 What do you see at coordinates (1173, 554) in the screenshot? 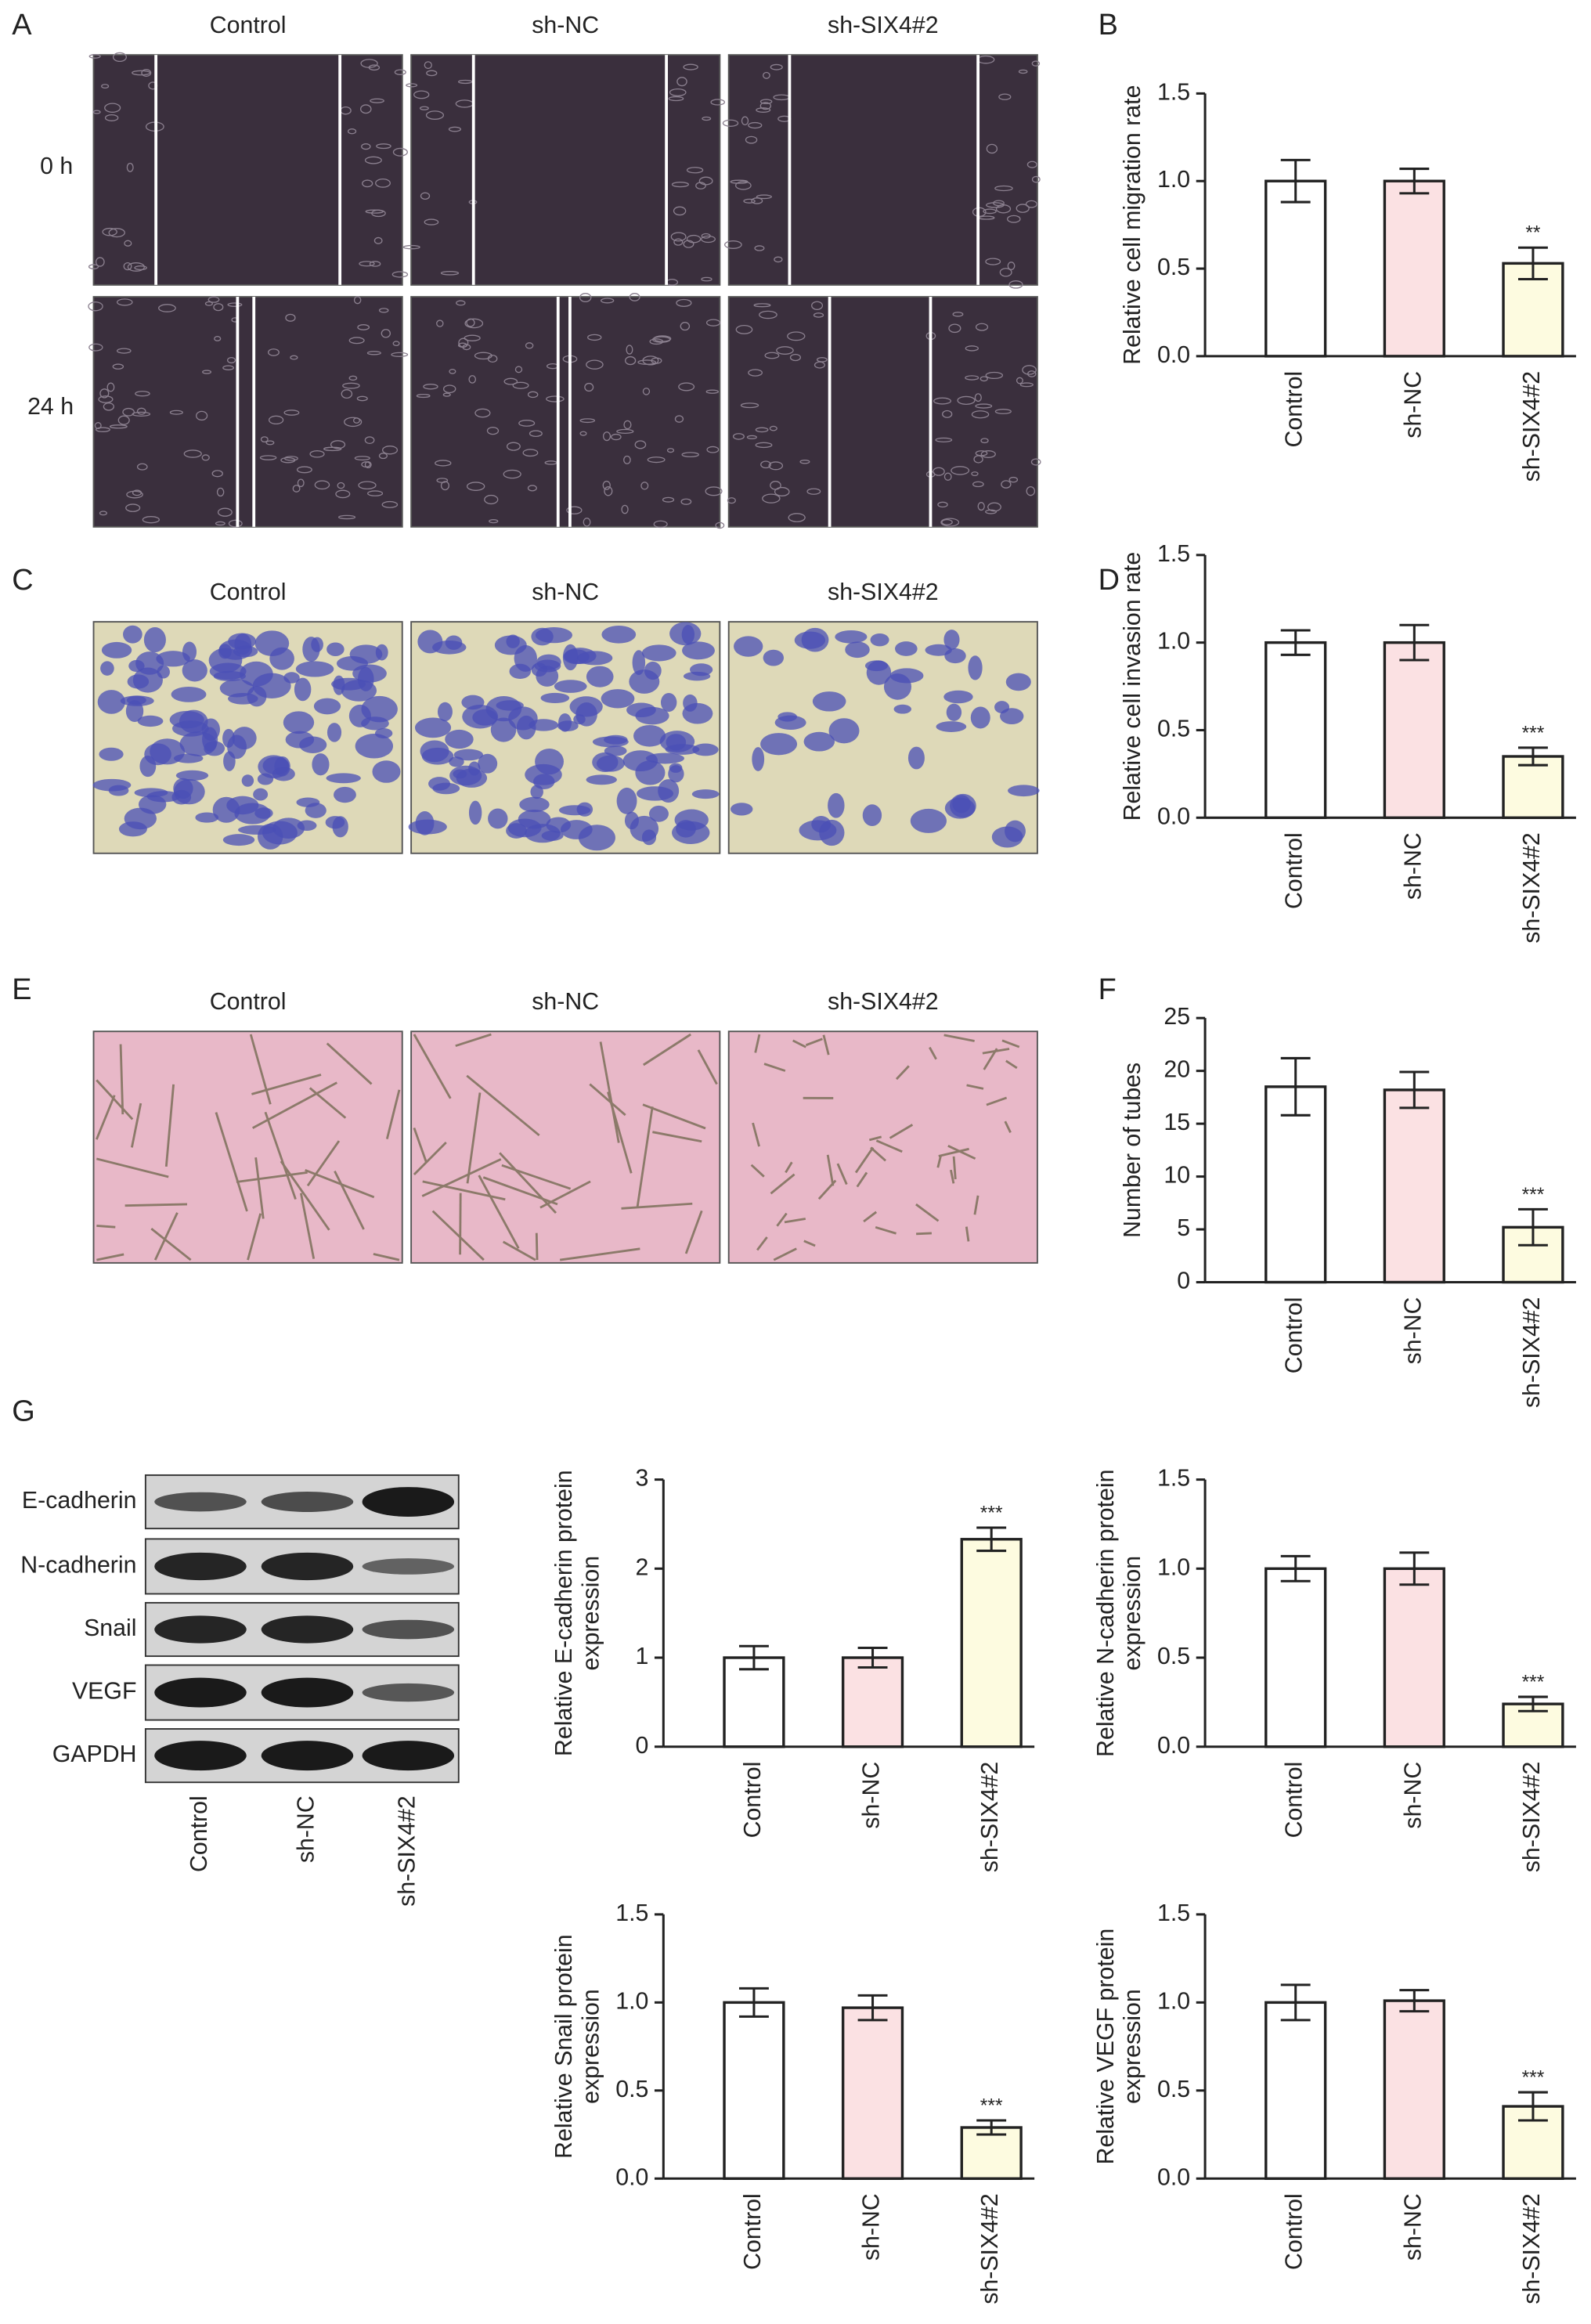
I see `y-tick-label: 1.5` at bounding box center [1173, 554].